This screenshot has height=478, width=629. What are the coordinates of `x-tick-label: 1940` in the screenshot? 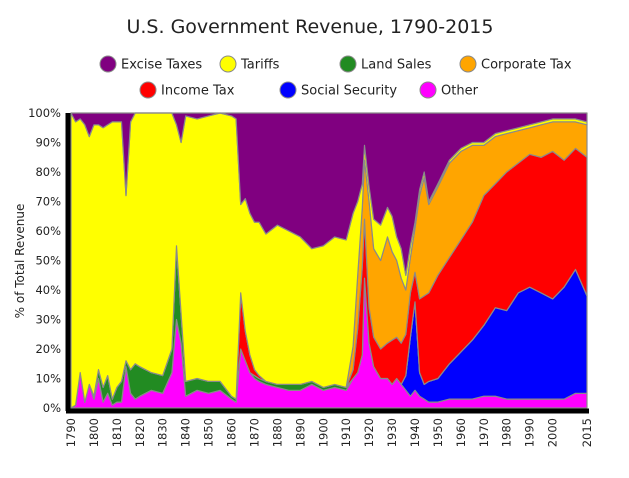 It's located at (415, 432).